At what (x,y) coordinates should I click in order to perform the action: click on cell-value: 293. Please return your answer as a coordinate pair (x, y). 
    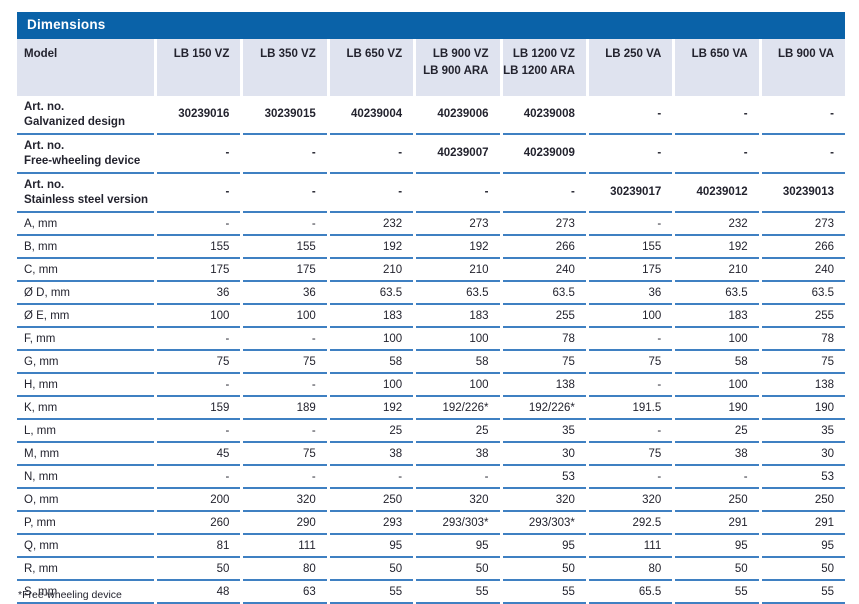
    Looking at the image, I should click on (371, 523).